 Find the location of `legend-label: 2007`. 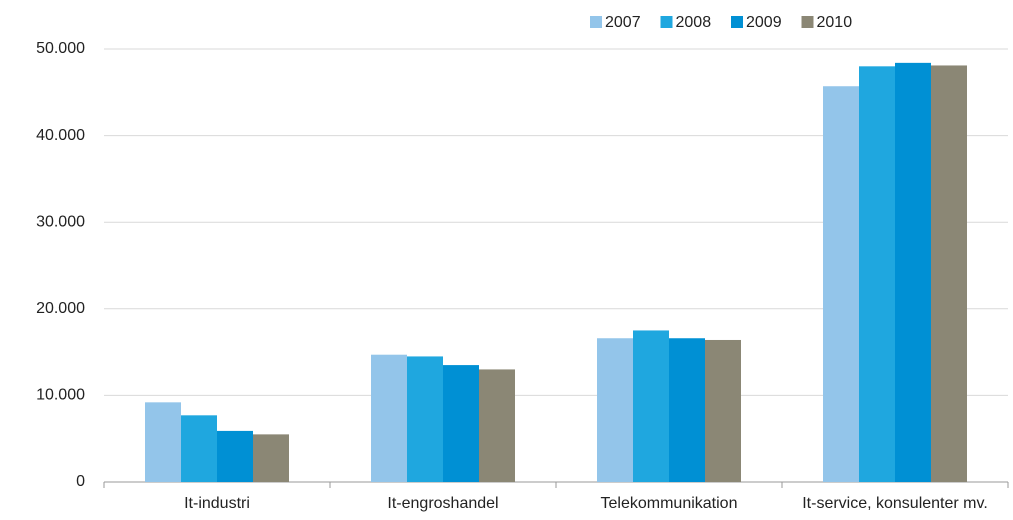

legend-label: 2007 is located at coordinates (623, 22).